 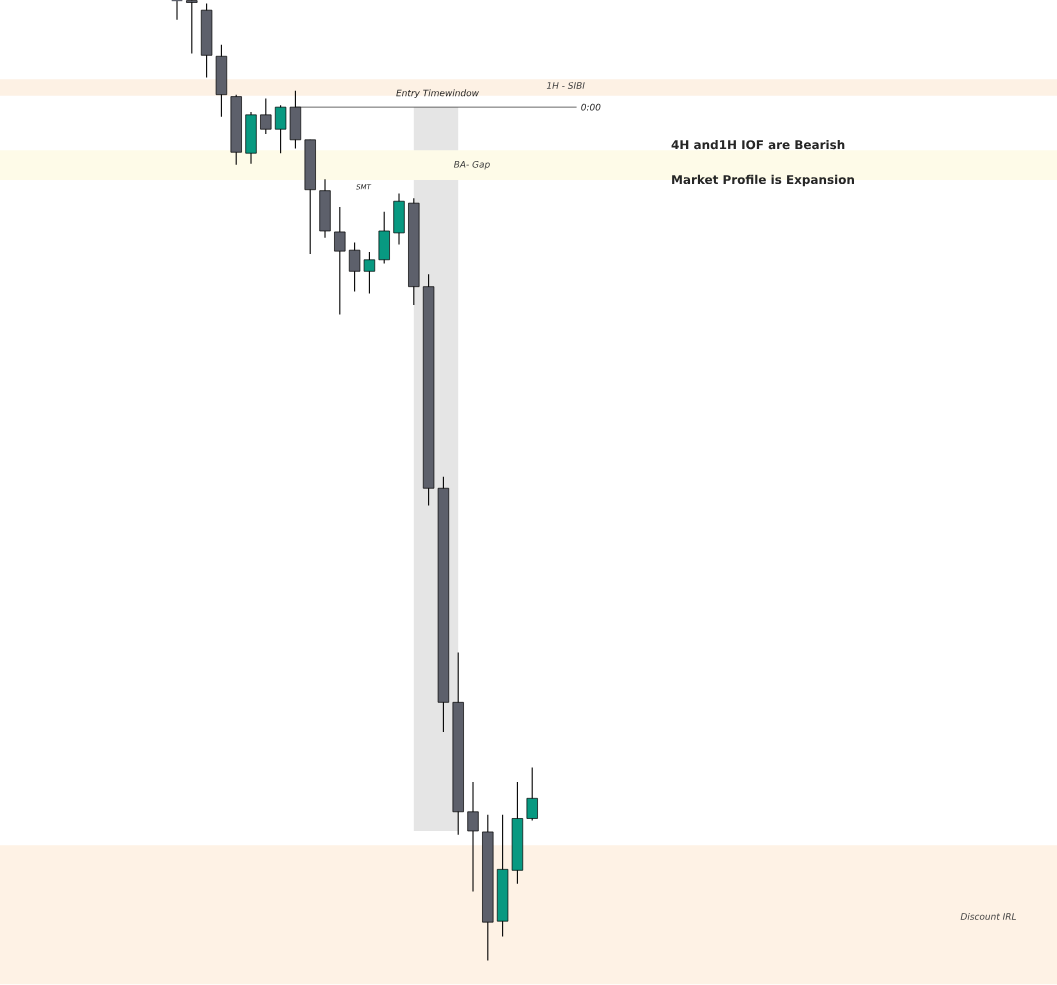 I want to click on band-label: BA- Gap, so click(x=471, y=165).